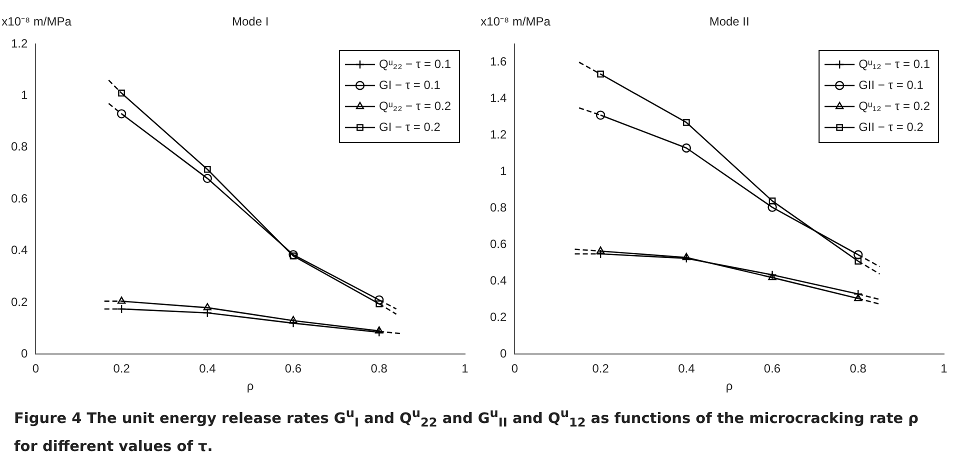 This screenshot has width=958, height=459. Describe the element at coordinates (415, 105) in the screenshot. I see `legend-label: Qᵘ₂₂ − τ = 0.2` at that location.